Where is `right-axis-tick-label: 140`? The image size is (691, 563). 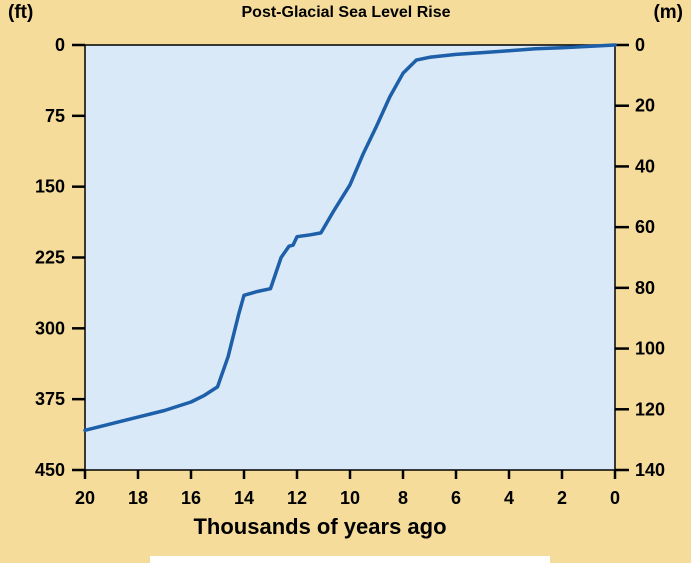 right-axis-tick-label: 140 is located at coordinates (650, 470).